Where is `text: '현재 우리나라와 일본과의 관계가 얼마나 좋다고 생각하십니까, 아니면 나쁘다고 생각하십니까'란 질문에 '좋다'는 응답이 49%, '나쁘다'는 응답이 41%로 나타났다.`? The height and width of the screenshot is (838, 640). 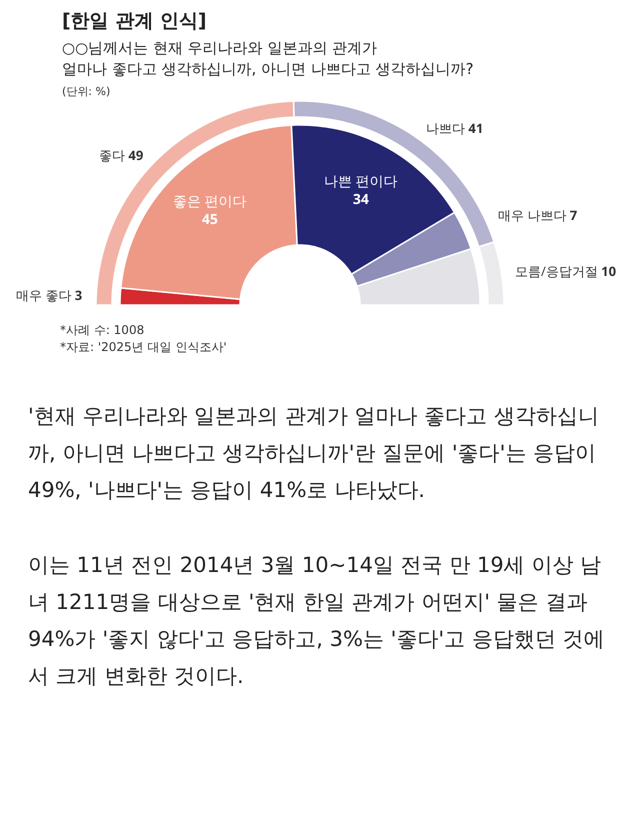
text: '현재 우리나라와 일본과의 관계가 얼마나 좋다고 생각하십니까, 아니면 나쁘다고 생각하십니까'란 질문에 '좋다'는 응답이 49%, '나쁘다'는 응답이 41%로 나타났다. is located at coordinates (314, 453).